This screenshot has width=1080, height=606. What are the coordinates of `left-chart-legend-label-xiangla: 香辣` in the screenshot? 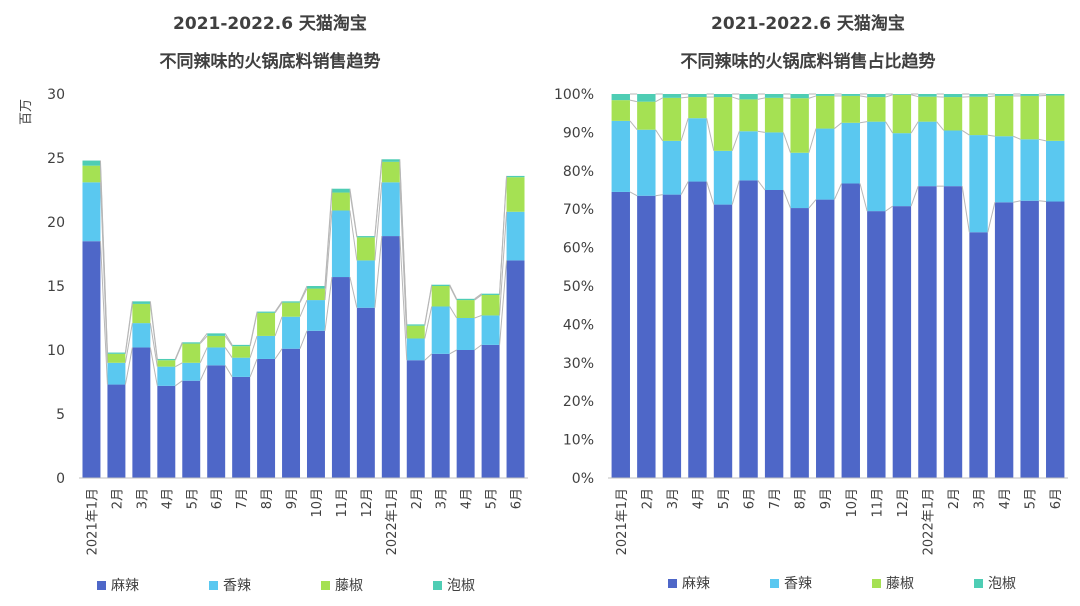 It's located at (237, 586).